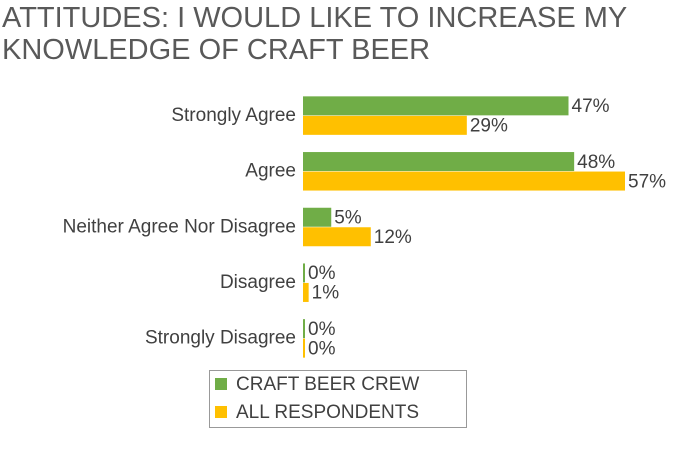 This screenshot has width=680, height=450. Describe the element at coordinates (327, 412) in the screenshot. I see `legend-label: ALL RESPONDENTS` at that location.